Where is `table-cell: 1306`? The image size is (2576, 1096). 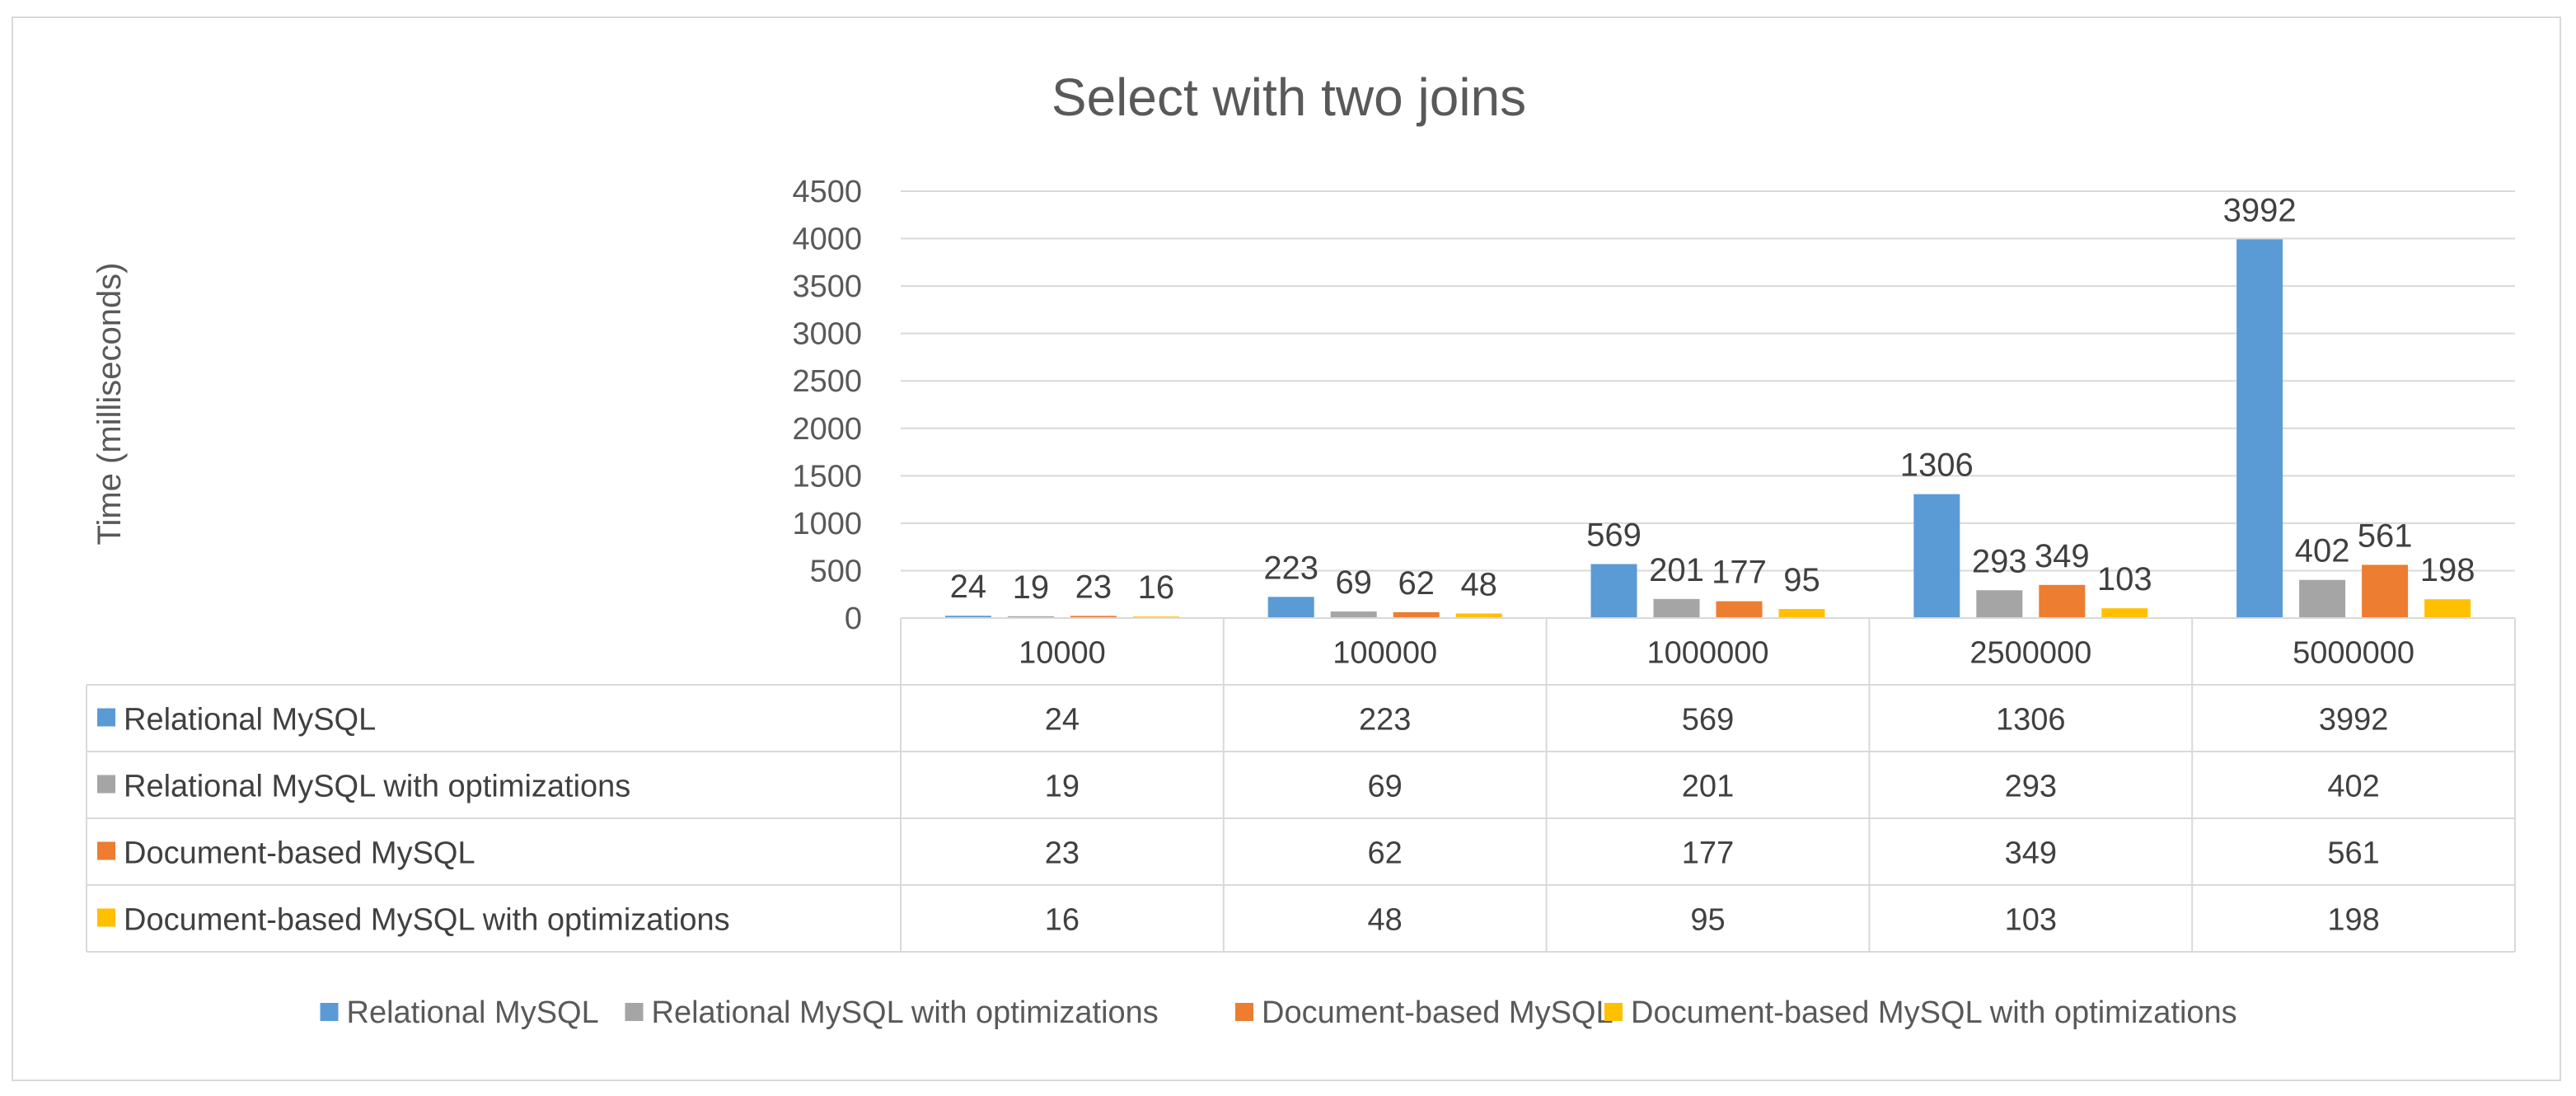 table-cell: 1306 is located at coordinates (2031, 720).